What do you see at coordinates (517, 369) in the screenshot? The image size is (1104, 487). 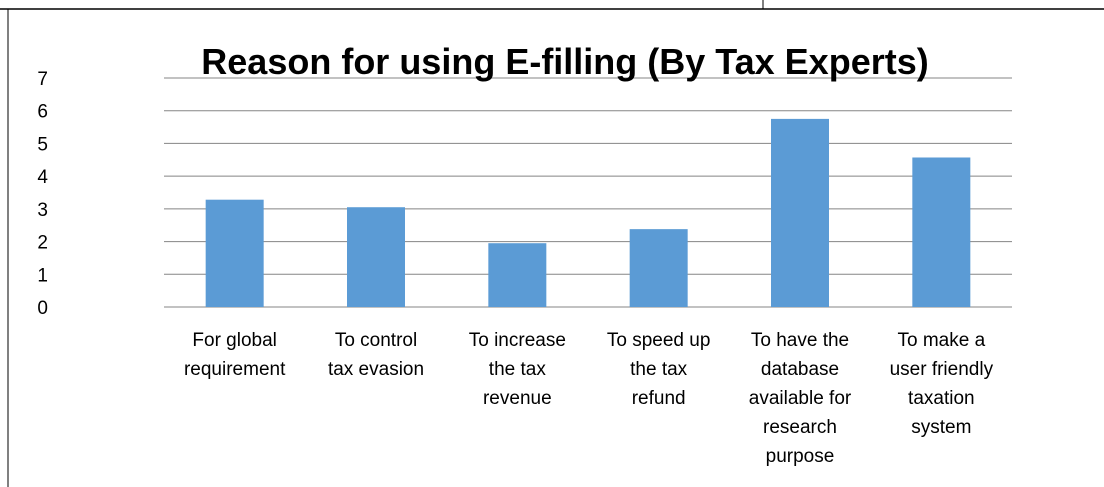 I see `x-tick-label: To increase the tax revenue` at bounding box center [517, 369].